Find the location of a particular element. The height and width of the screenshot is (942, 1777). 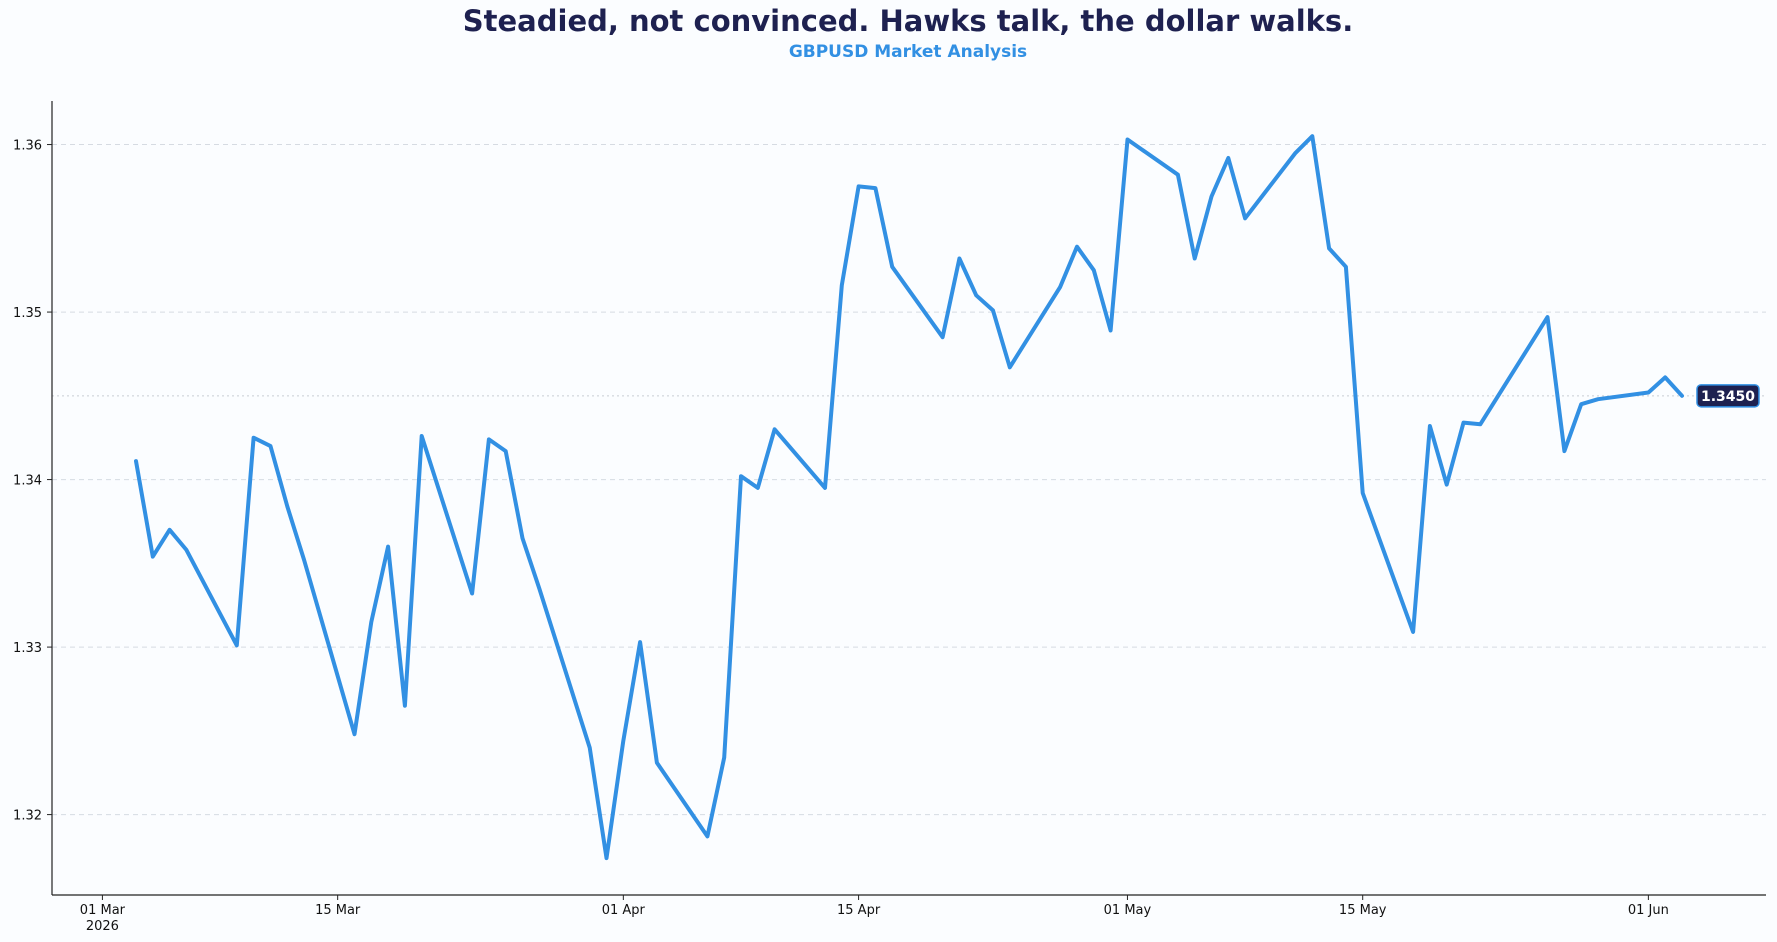

x-tick-label: 01 Mar is located at coordinates (103, 910).